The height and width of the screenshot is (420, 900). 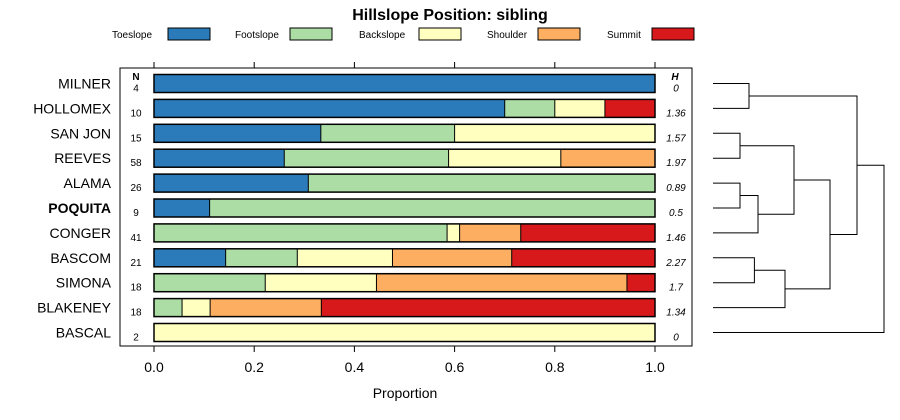 I want to click on tick-label-3: 0.6, so click(x=455, y=367).